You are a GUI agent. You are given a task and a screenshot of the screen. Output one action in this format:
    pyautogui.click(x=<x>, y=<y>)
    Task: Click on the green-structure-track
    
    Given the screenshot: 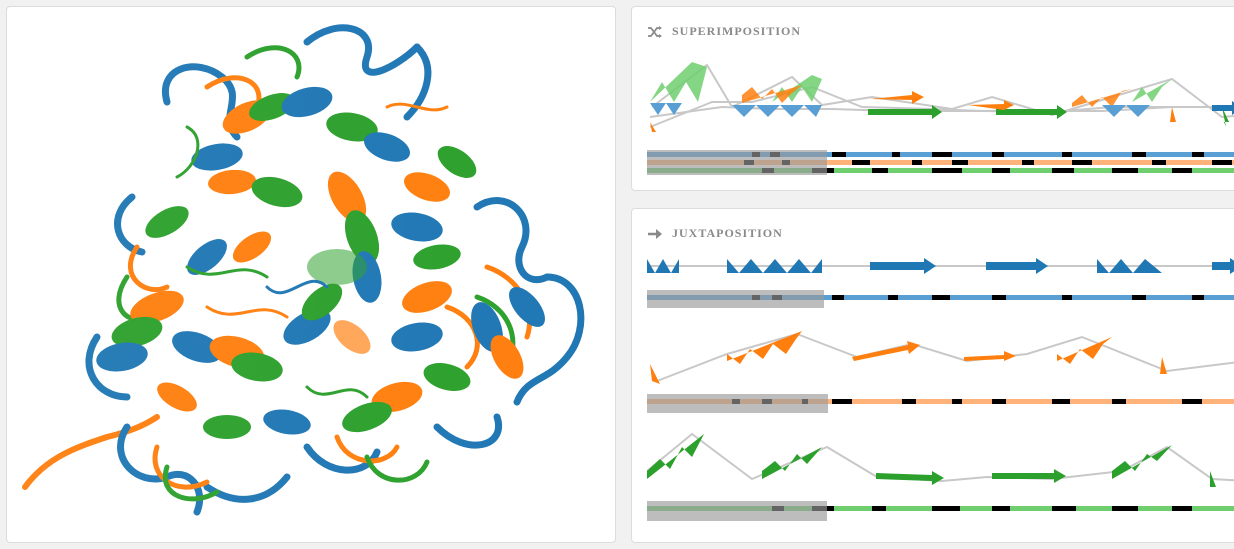 What is the action you would take?
    pyautogui.click(x=940, y=476)
    